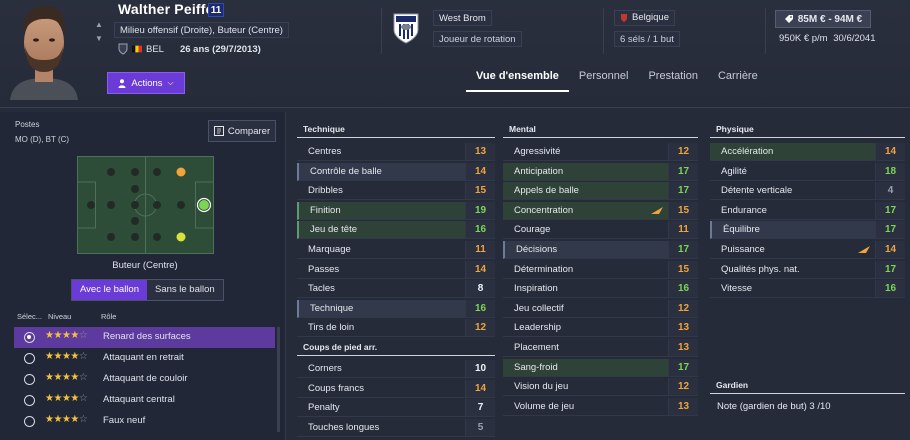  I want to click on attribute-row: Centres 13, so click(396, 152).